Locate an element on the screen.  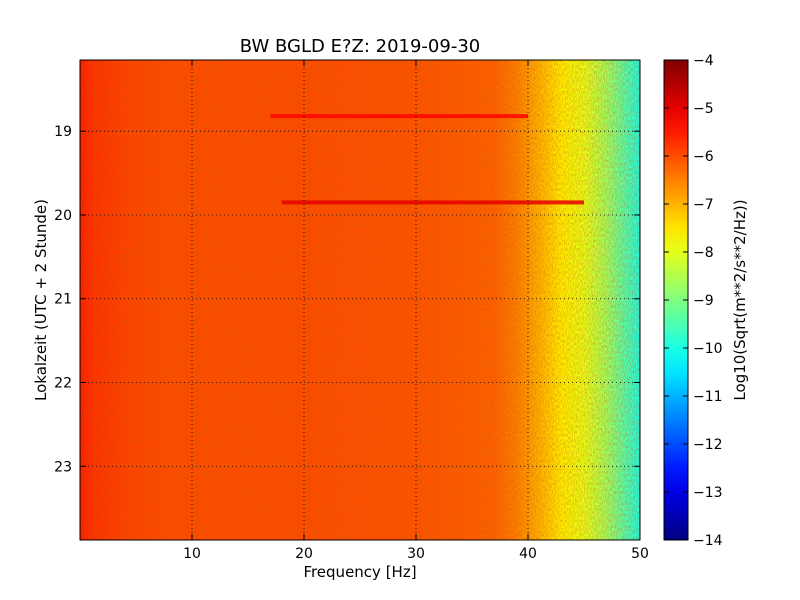
y-tick-label: 23 is located at coordinates (63, 467).